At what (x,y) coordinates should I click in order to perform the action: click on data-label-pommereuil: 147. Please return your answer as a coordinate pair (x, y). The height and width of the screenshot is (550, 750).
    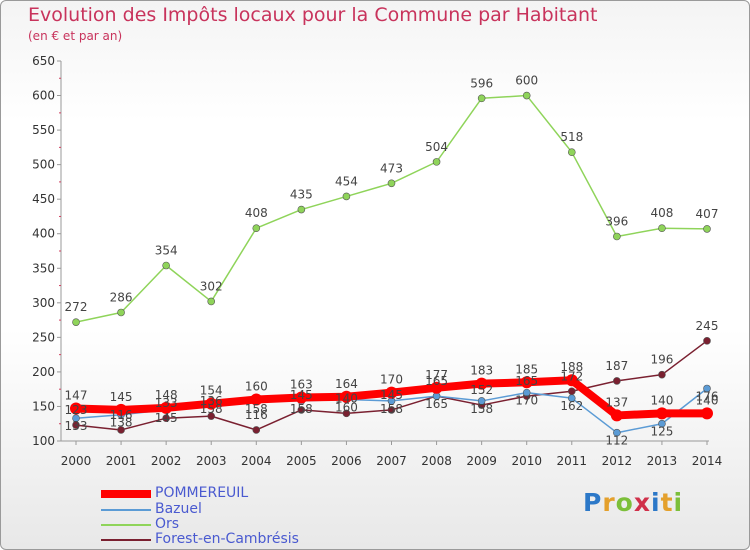
    Looking at the image, I should click on (76, 396).